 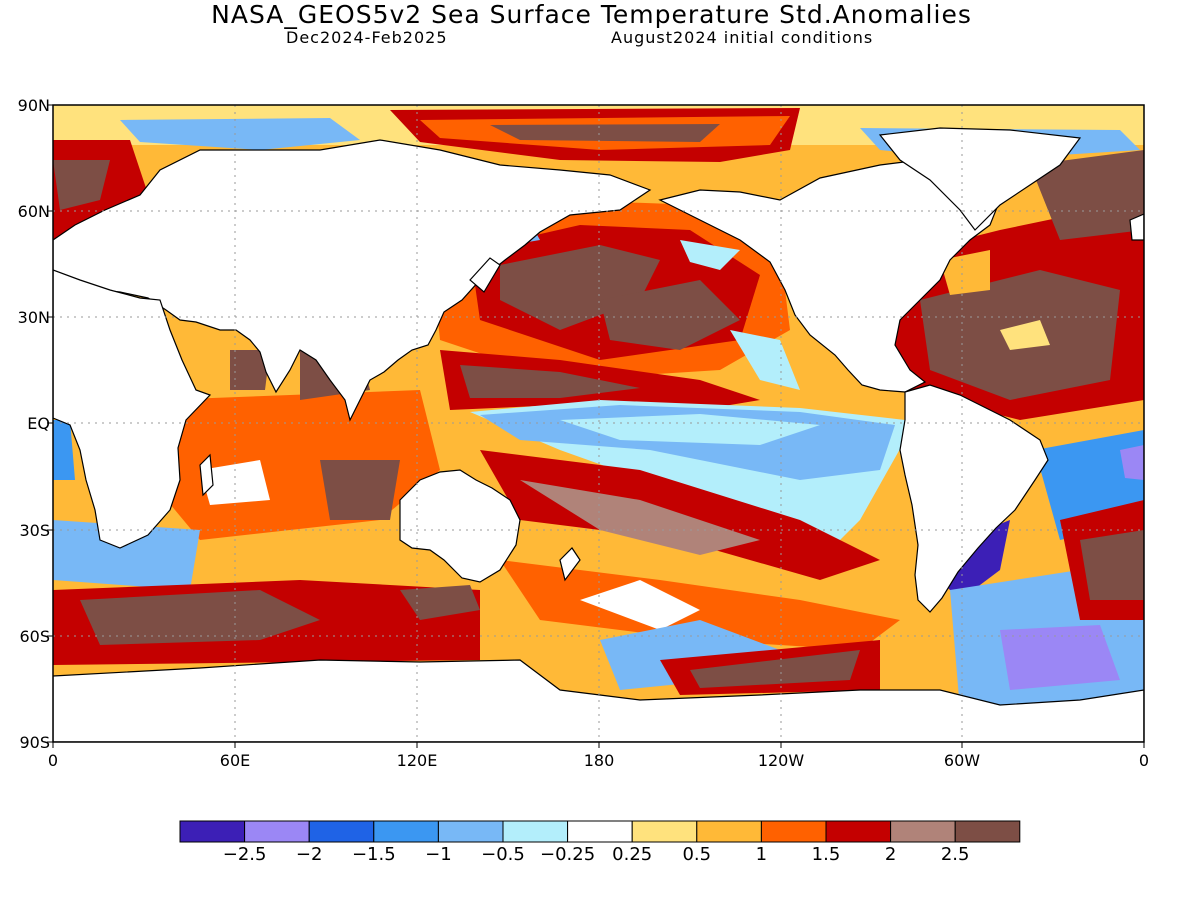 I want to click on ross-strong, so click(x=775, y=669).